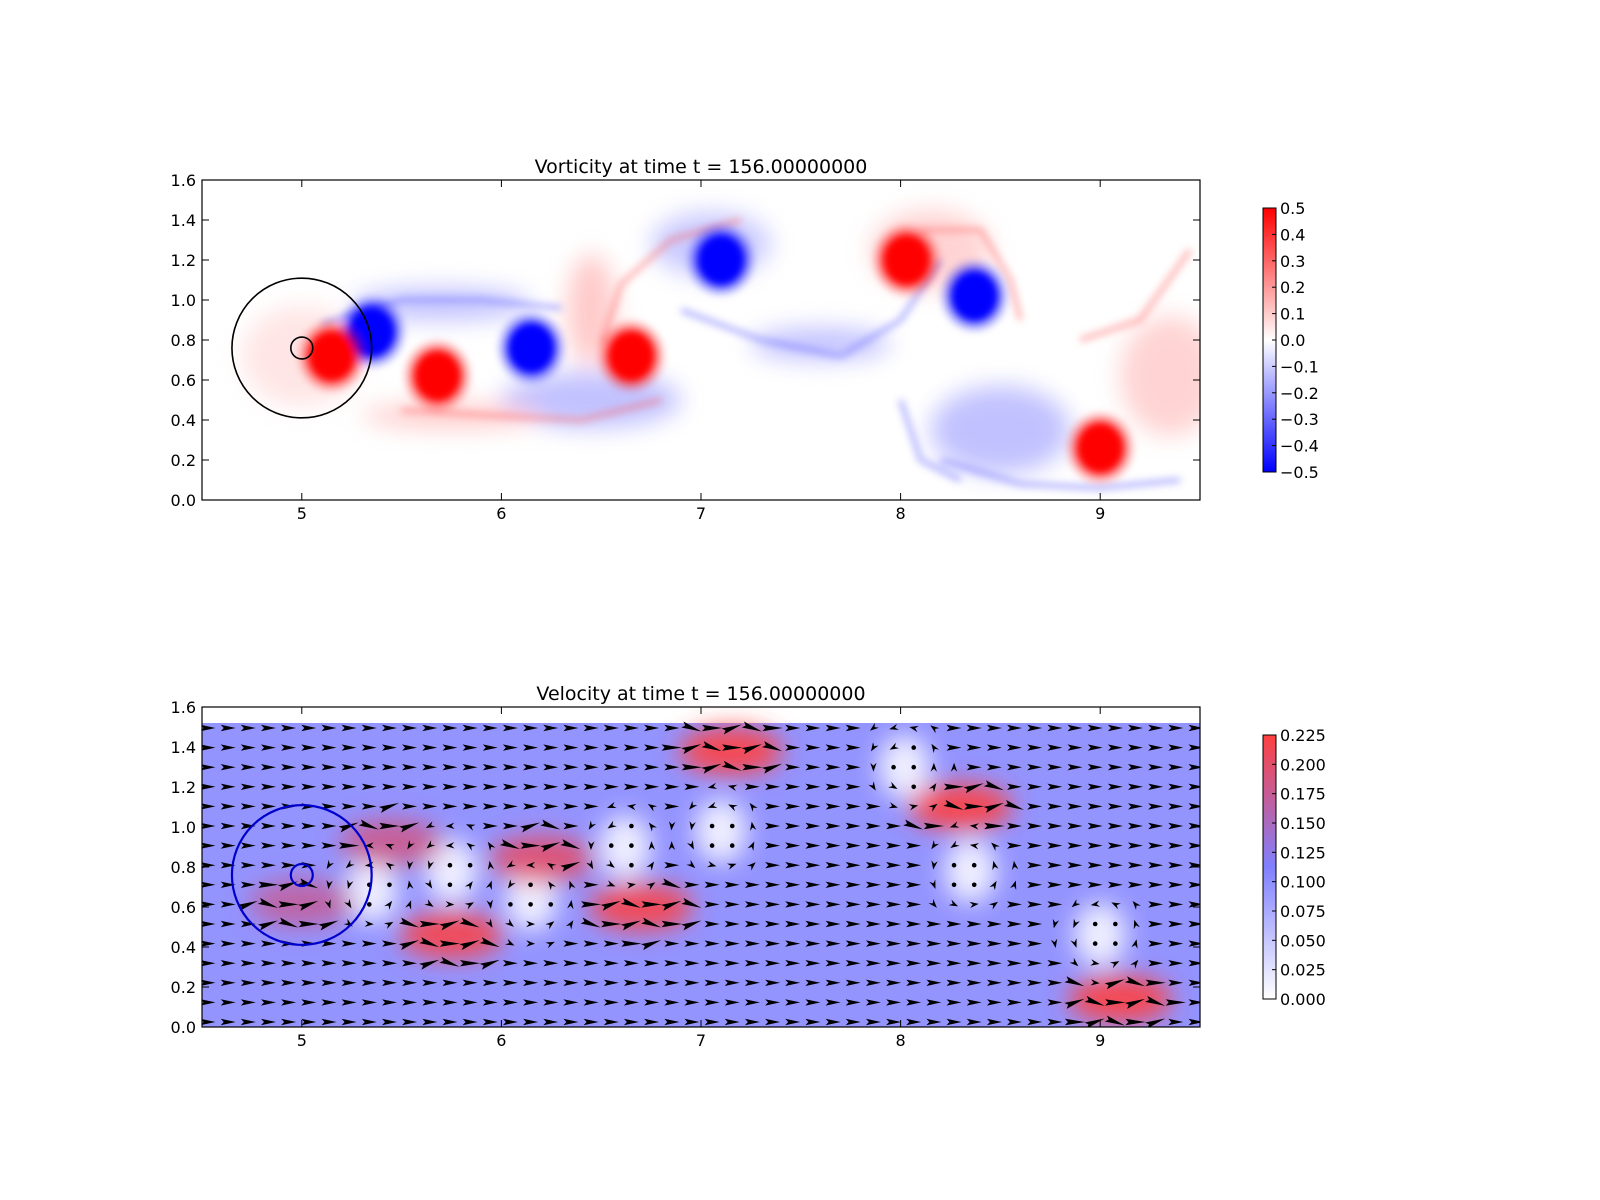 The image size is (1600, 1200). What do you see at coordinates (1290, 340) in the screenshot?
I see `vorticity-colorbar: 0.5 0.4 0.3 0.2 0.1 0.0 −0.1 −0.2 −0.3 −0.4 −0.5` at bounding box center [1290, 340].